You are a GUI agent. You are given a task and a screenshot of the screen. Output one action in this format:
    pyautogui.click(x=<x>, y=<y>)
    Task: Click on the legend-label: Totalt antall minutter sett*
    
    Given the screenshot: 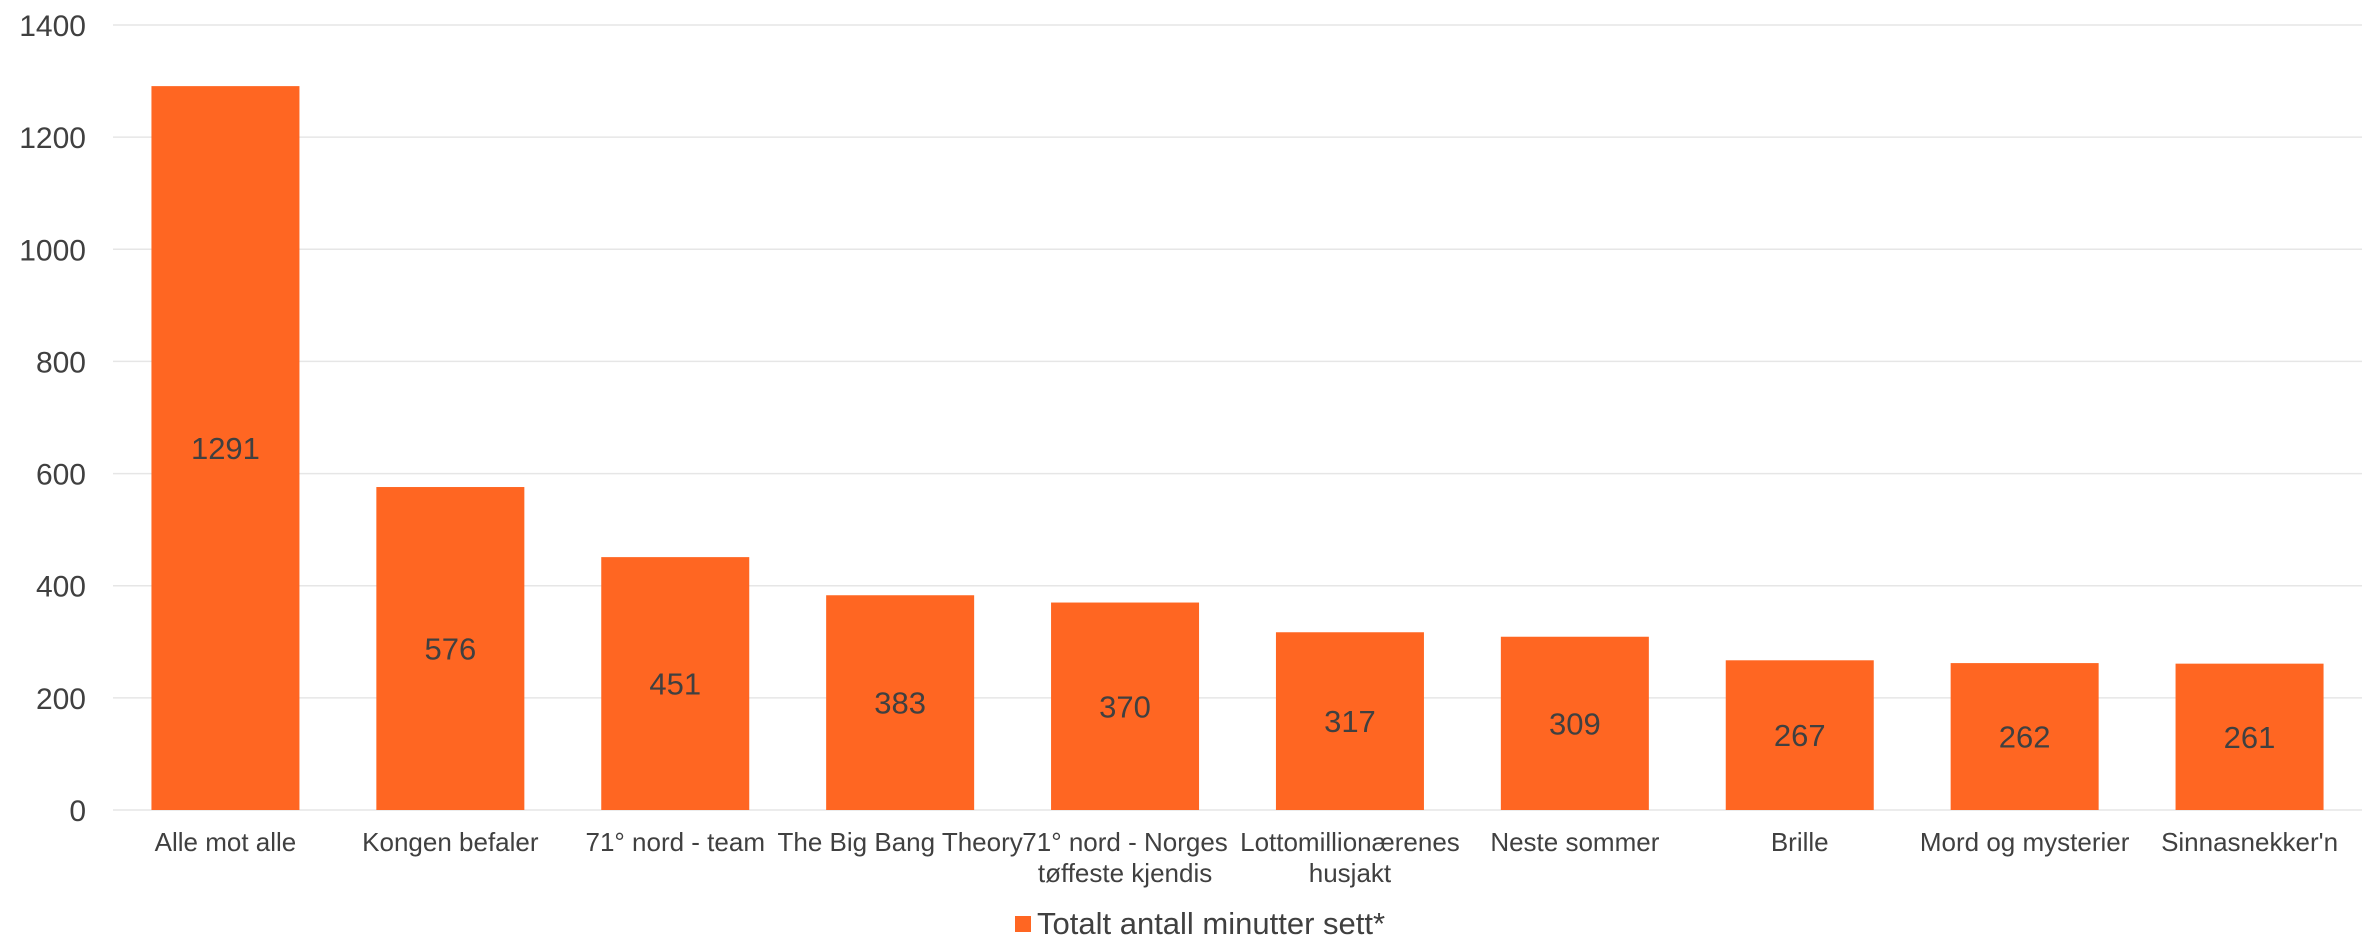 What is the action you would take?
    pyautogui.click(x=1211, y=923)
    